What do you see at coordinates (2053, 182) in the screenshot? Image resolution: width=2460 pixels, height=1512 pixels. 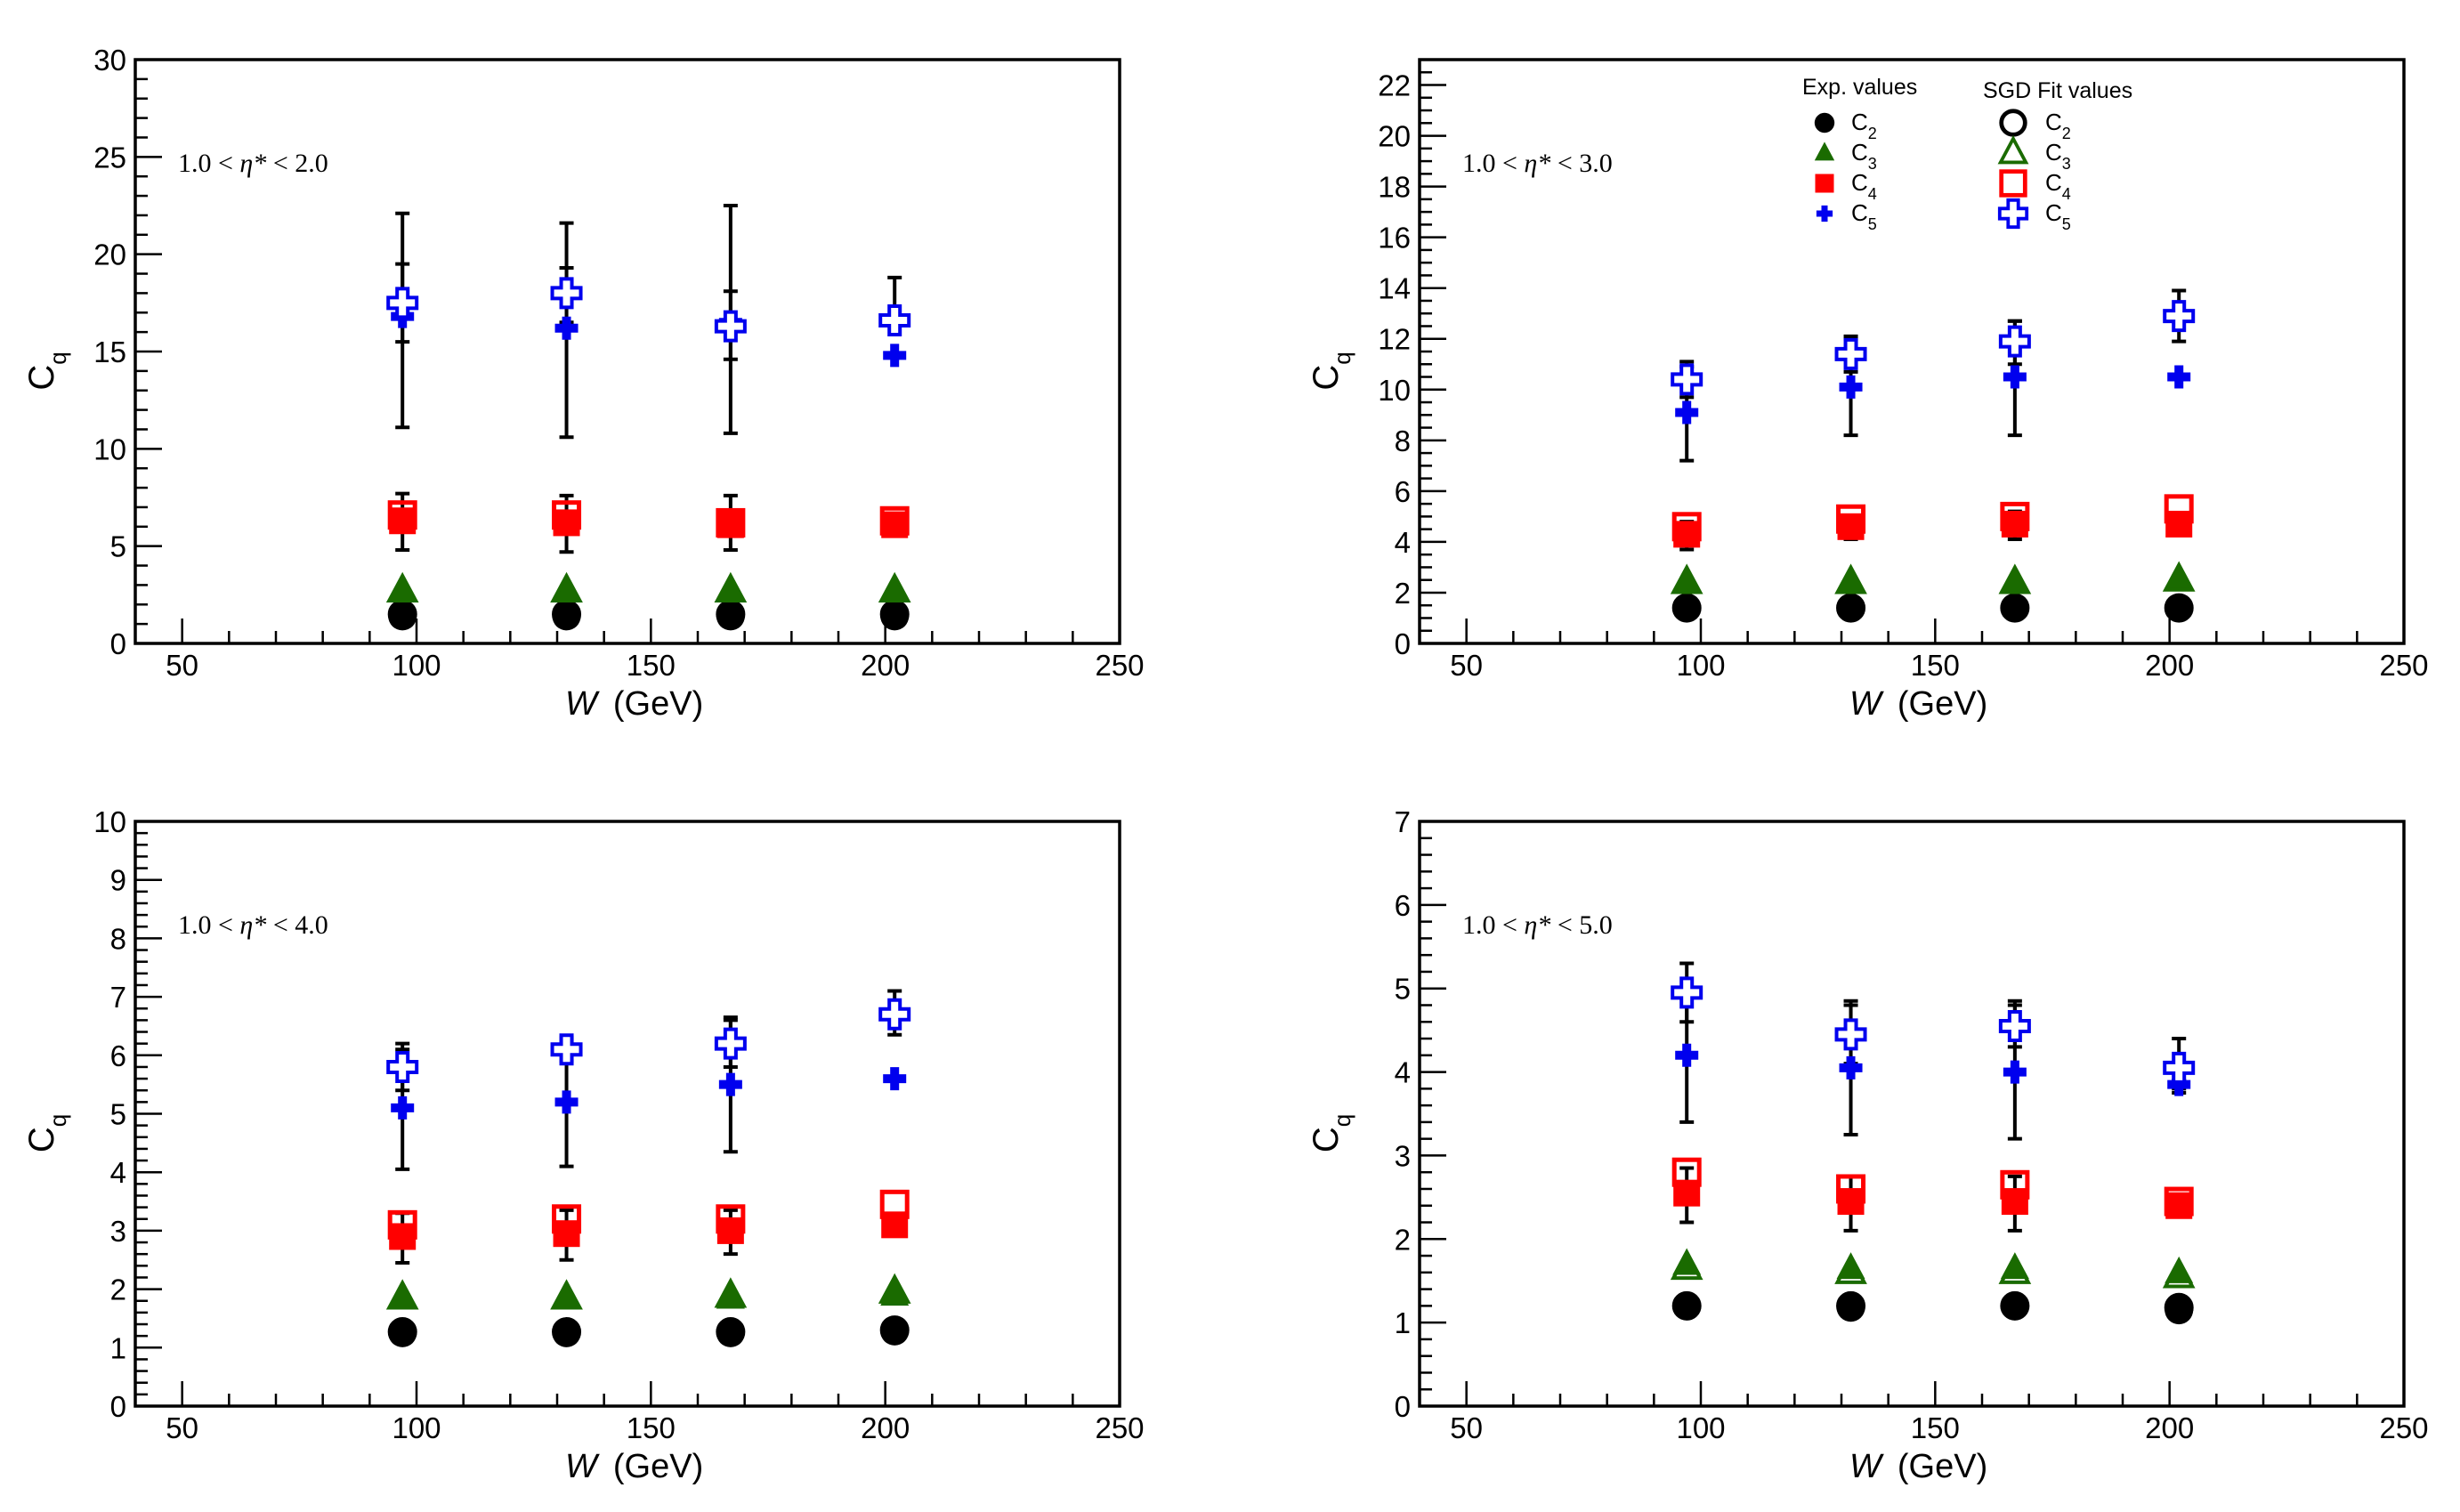 I see `legend-fit-main: C` at bounding box center [2053, 182].